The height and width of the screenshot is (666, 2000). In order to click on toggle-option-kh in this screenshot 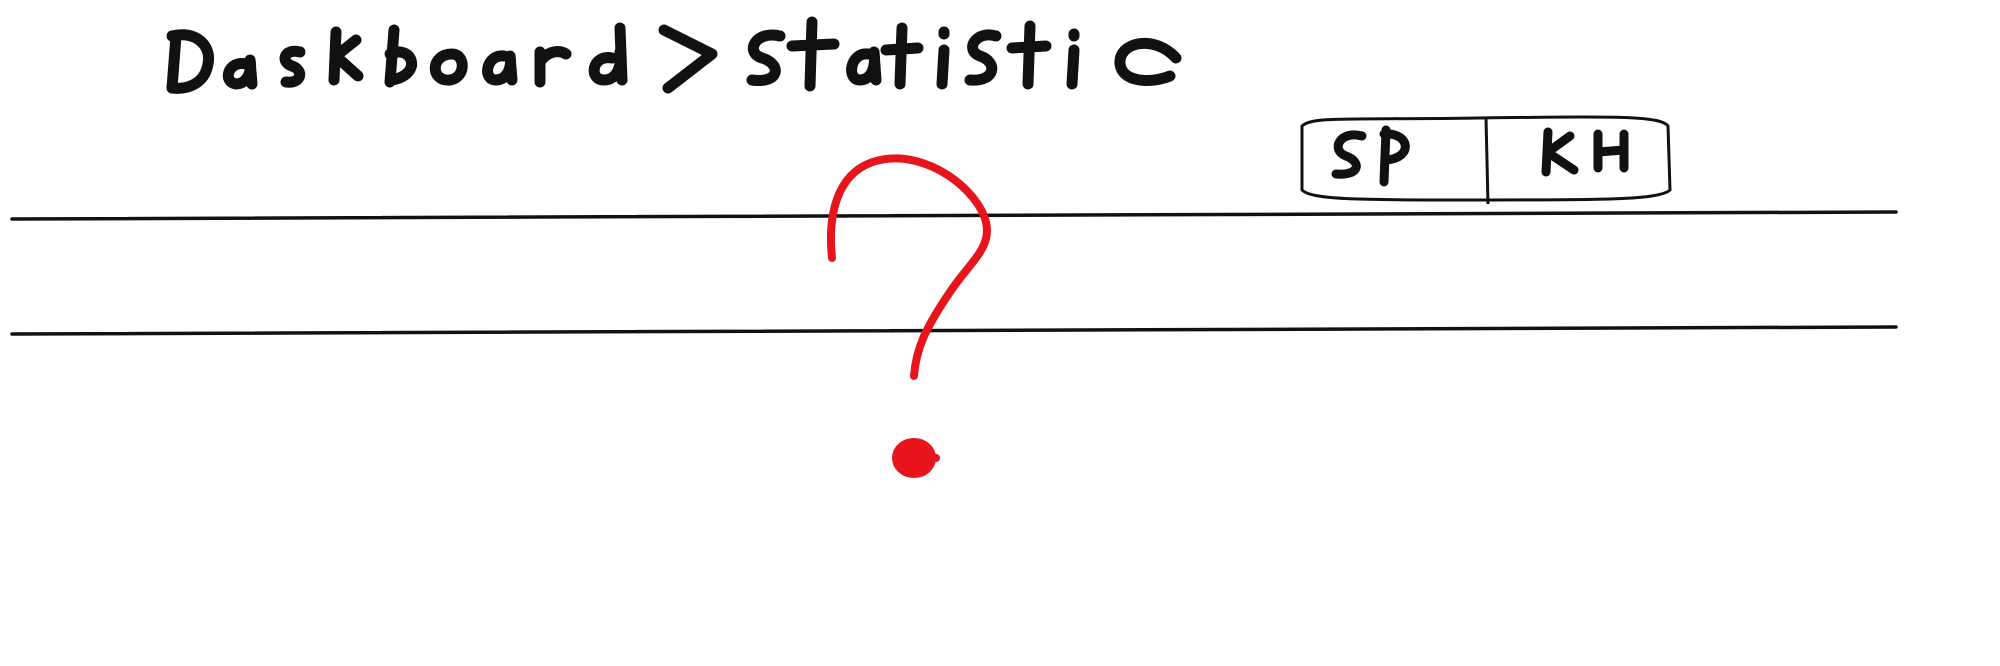, I will do `click(1585, 152)`.